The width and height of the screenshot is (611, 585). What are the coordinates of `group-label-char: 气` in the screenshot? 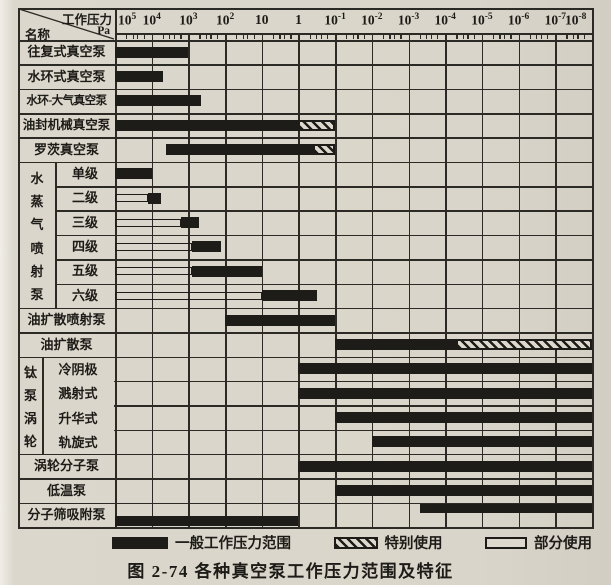 It's located at (37, 225).